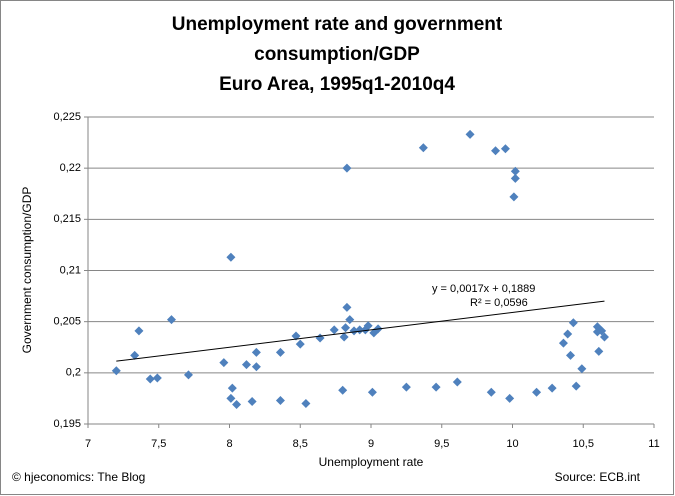  What do you see at coordinates (70, 270) in the screenshot?
I see `y-tick-label: 0,21` at bounding box center [70, 270].